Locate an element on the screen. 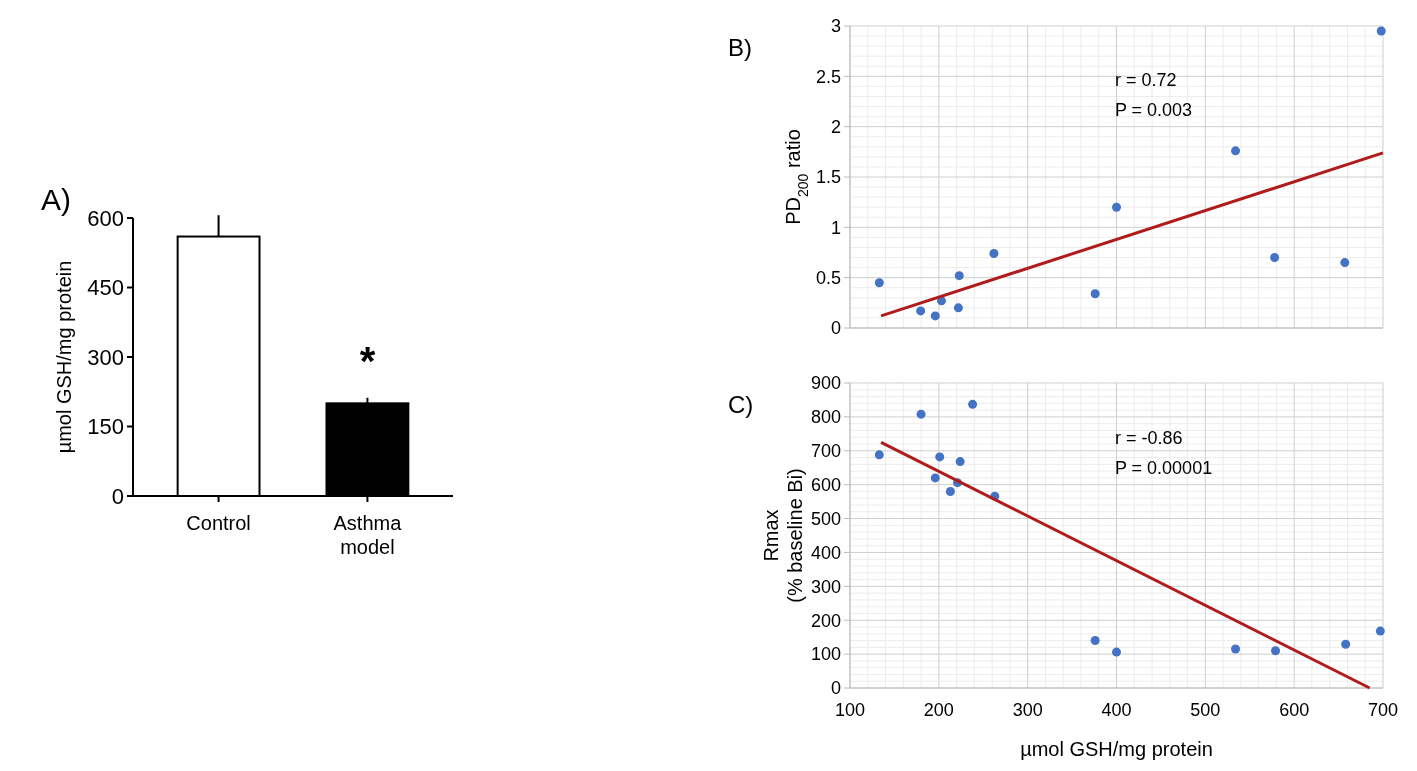 Image resolution: width=1417 pixels, height=771 pixels. annotation: P = 0.00001 is located at coordinates (1163, 468).